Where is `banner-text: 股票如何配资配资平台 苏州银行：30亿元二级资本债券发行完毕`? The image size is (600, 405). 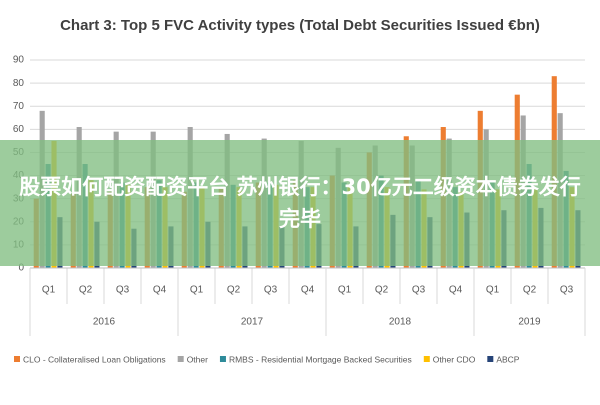 banner-text: 股票如何配资配资平台 苏州银行：30亿元二级资本债券发行完毕 is located at coordinates (300, 203).